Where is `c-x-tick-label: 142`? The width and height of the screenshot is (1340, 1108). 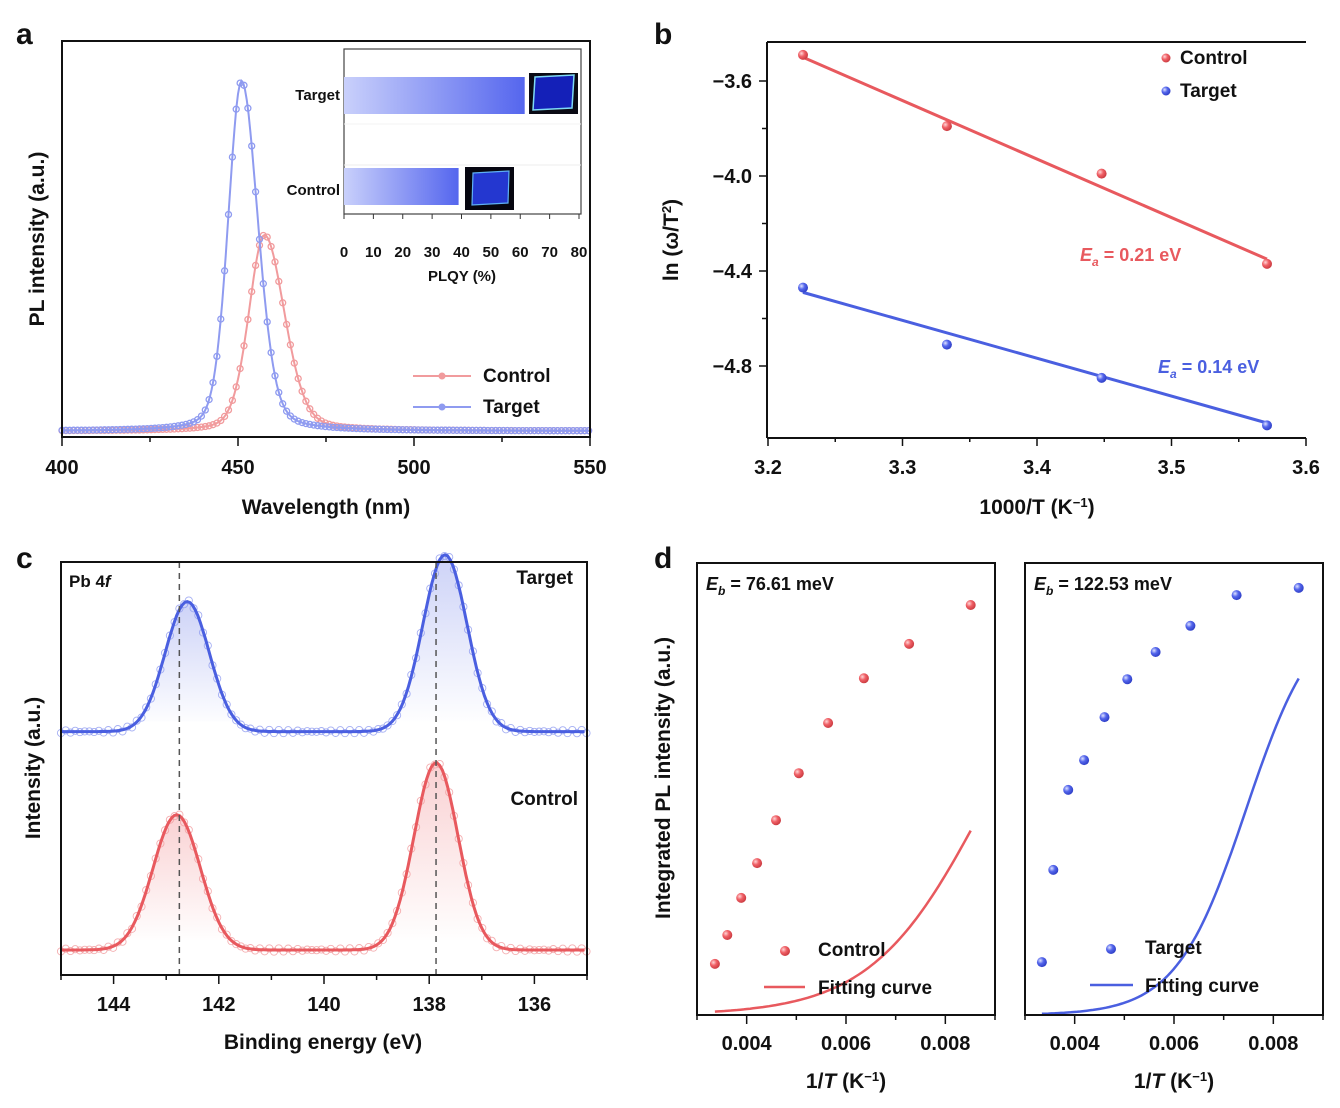
c-x-tick-label: 142 is located at coordinates (218, 1005).